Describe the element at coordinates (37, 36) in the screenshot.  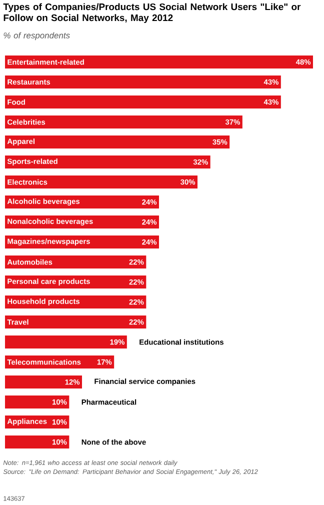
I see `chart-subtitle: % of respondents` at that location.